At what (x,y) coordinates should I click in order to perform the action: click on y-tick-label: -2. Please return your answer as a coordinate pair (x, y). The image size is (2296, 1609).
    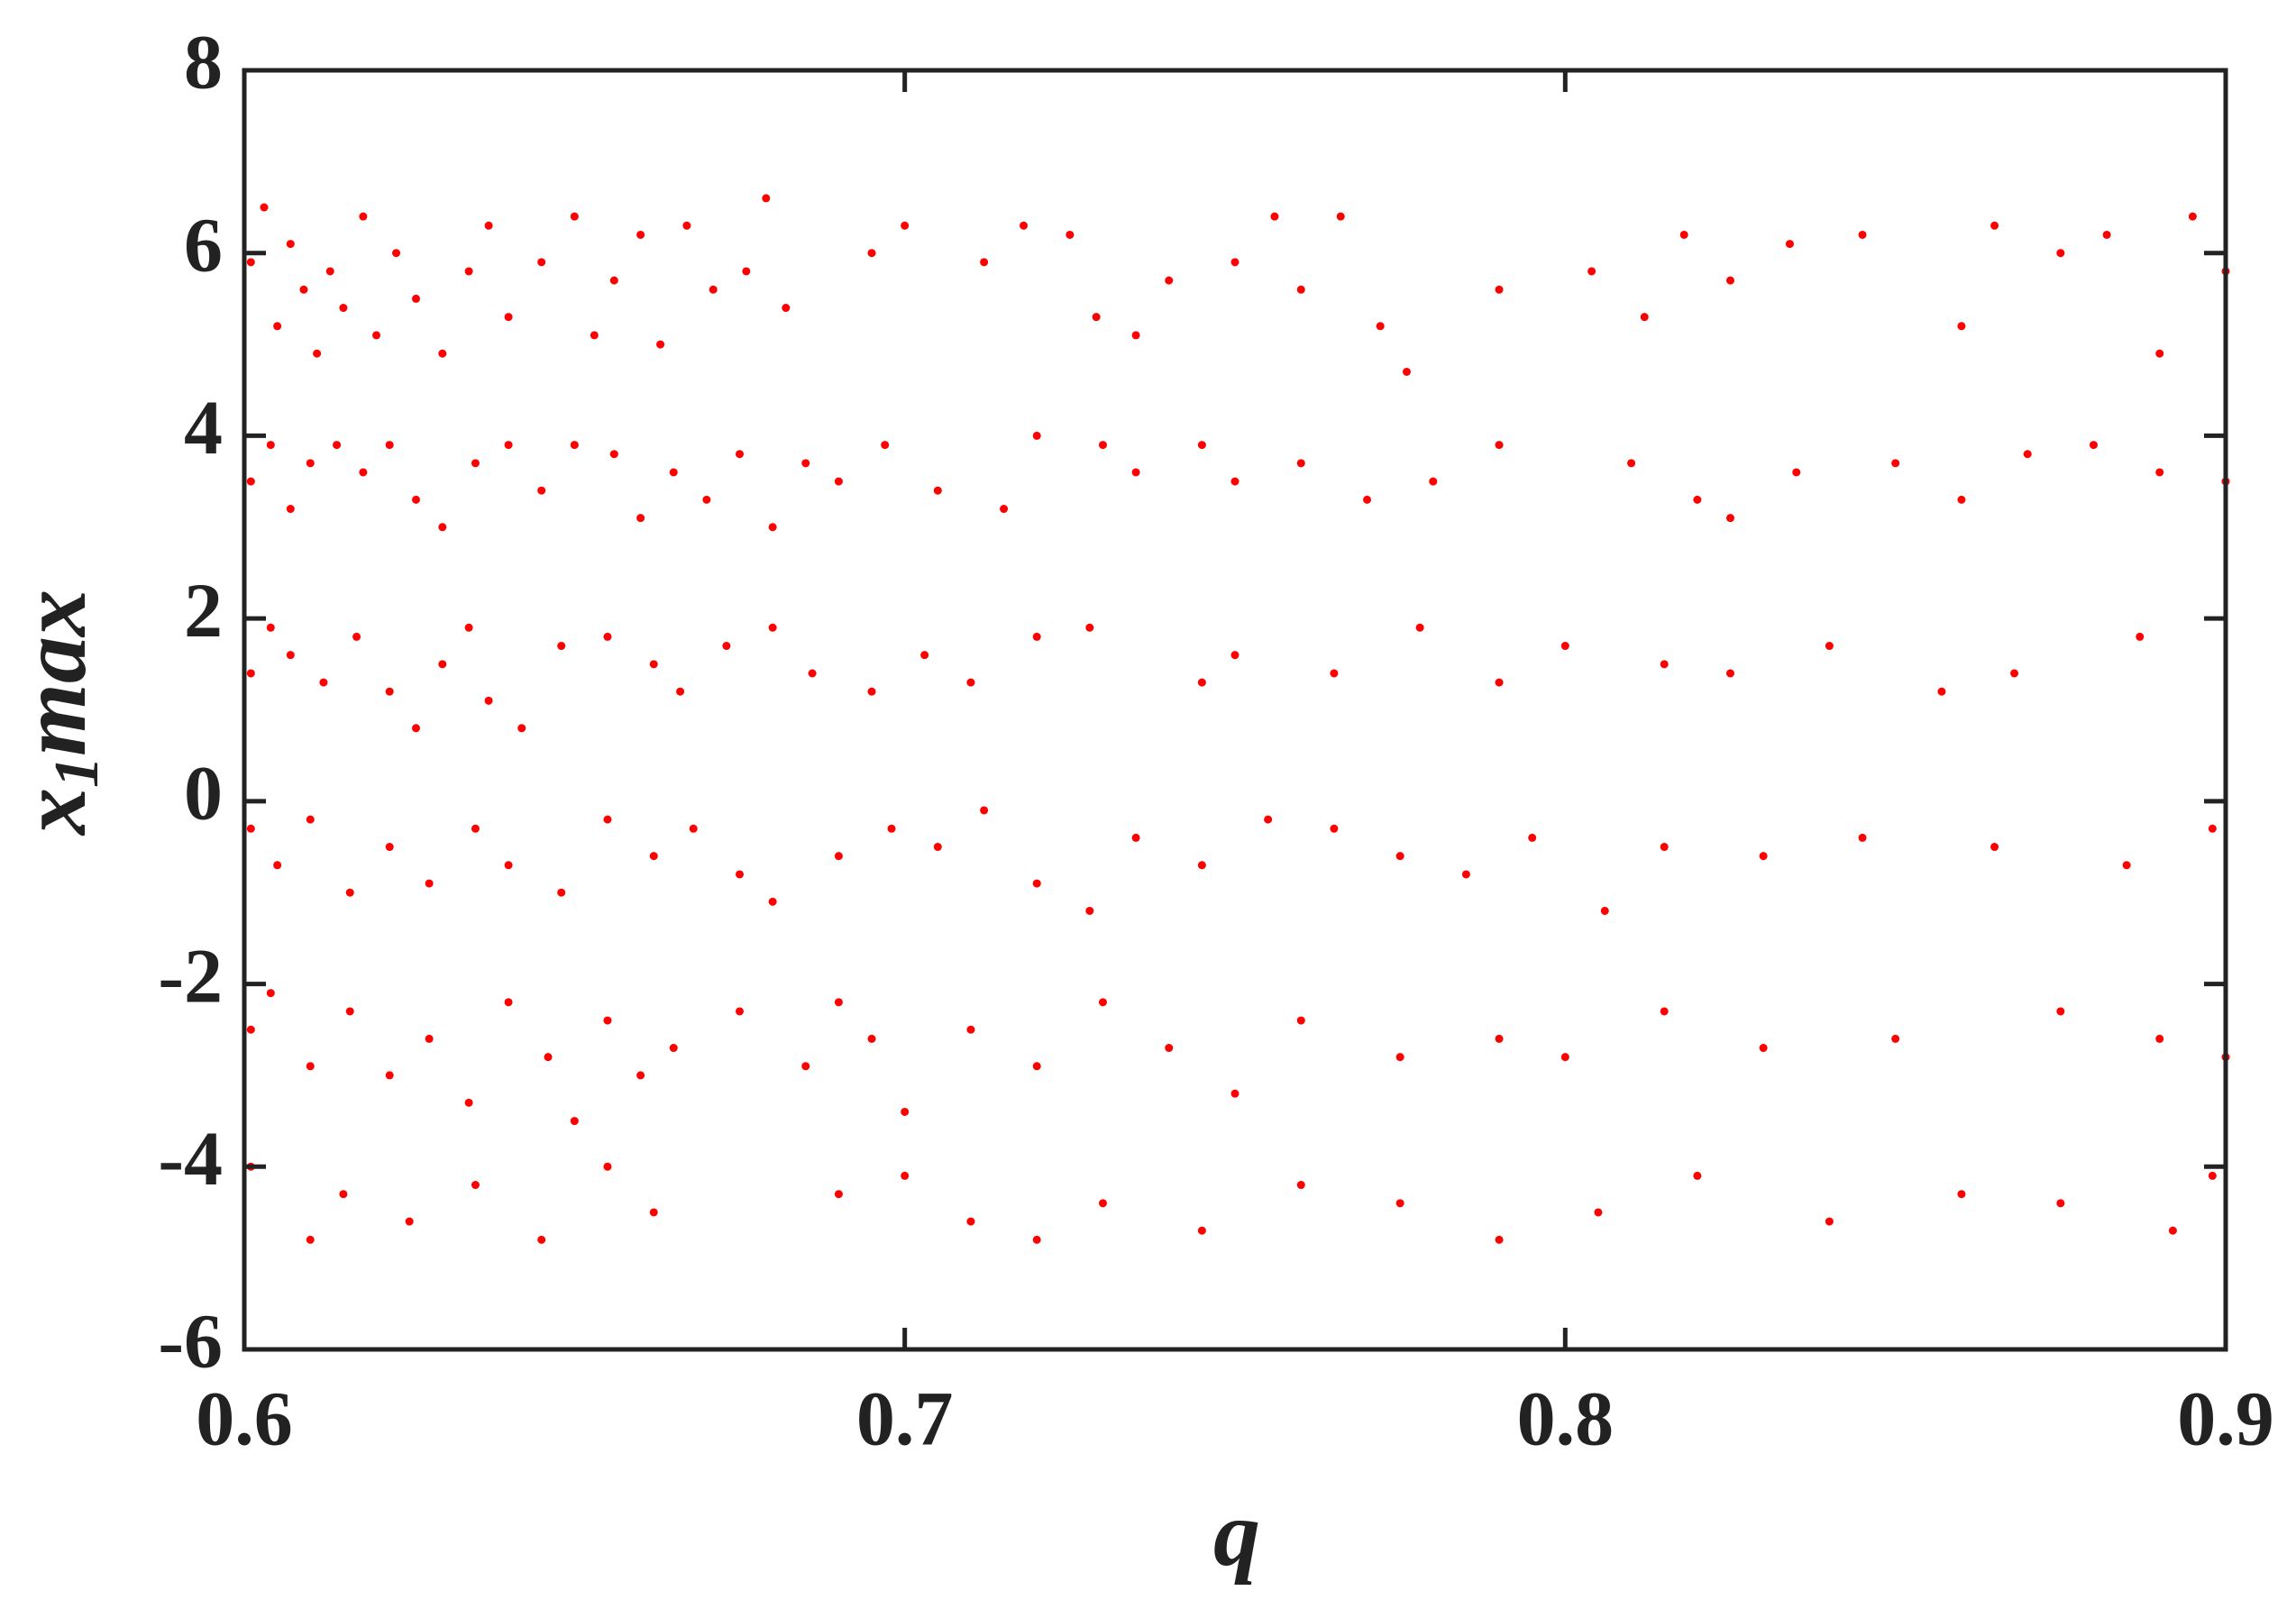
    Looking at the image, I should click on (190, 975).